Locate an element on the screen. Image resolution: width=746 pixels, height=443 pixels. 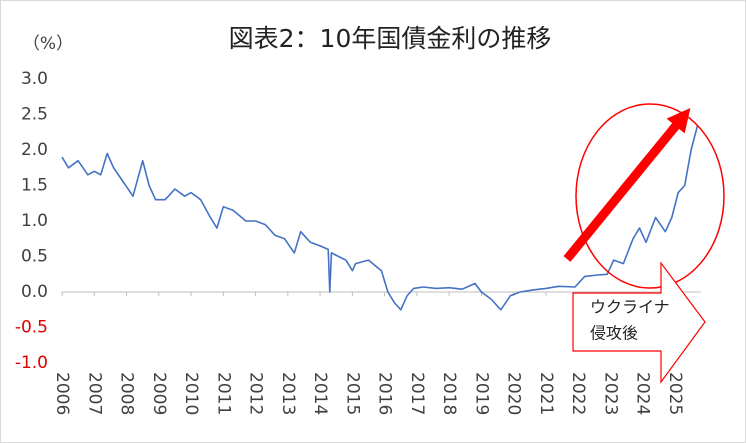
x-tick-label: 2007 is located at coordinates (94, 393).